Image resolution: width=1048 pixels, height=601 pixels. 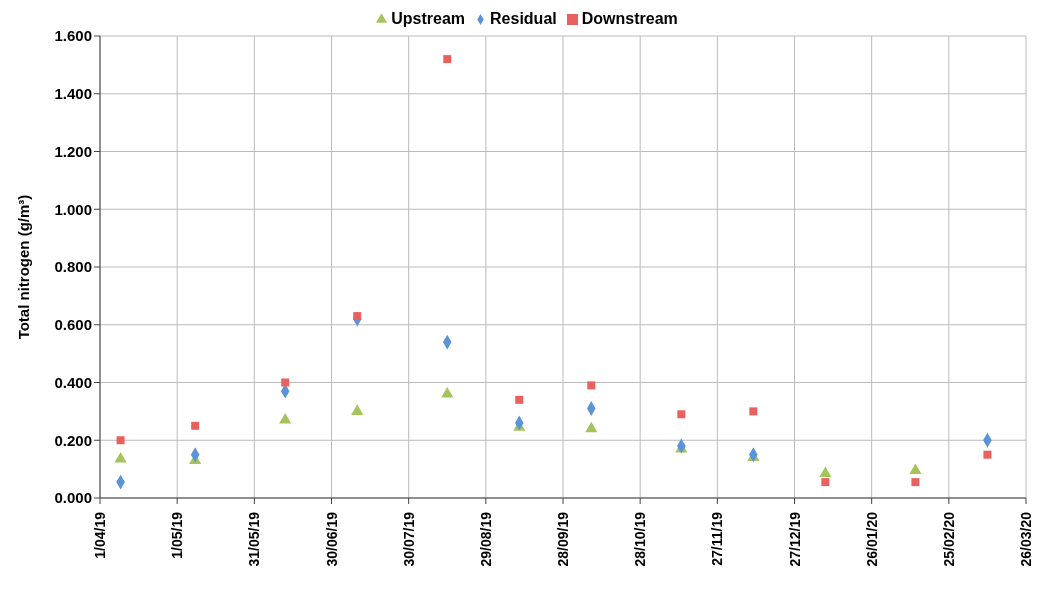 What do you see at coordinates (177, 535) in the screenshot?
I see `x-tick-label: 1/05/19` at bounding box center [177, 535].